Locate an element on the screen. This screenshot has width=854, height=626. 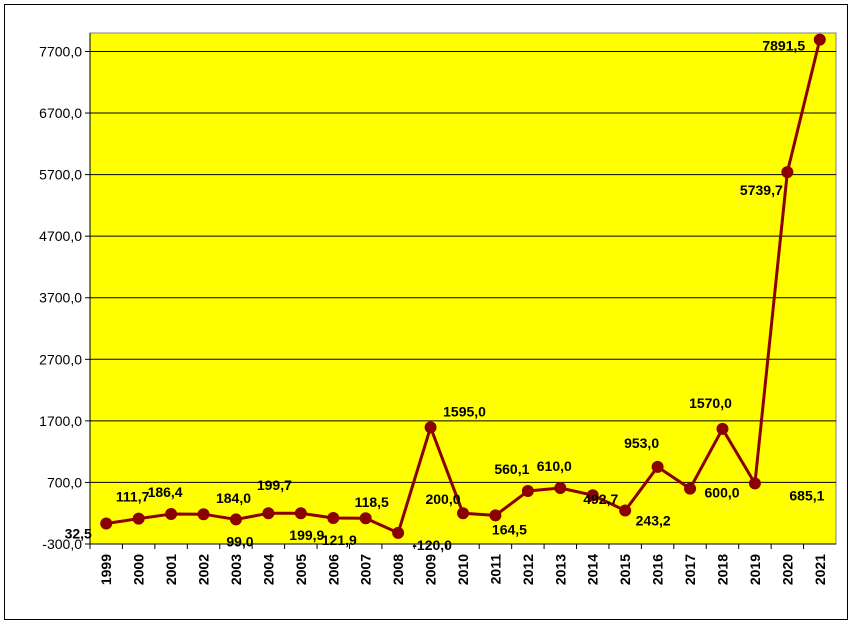
data-label: 7891,5 is located at coordinates (783, 46).